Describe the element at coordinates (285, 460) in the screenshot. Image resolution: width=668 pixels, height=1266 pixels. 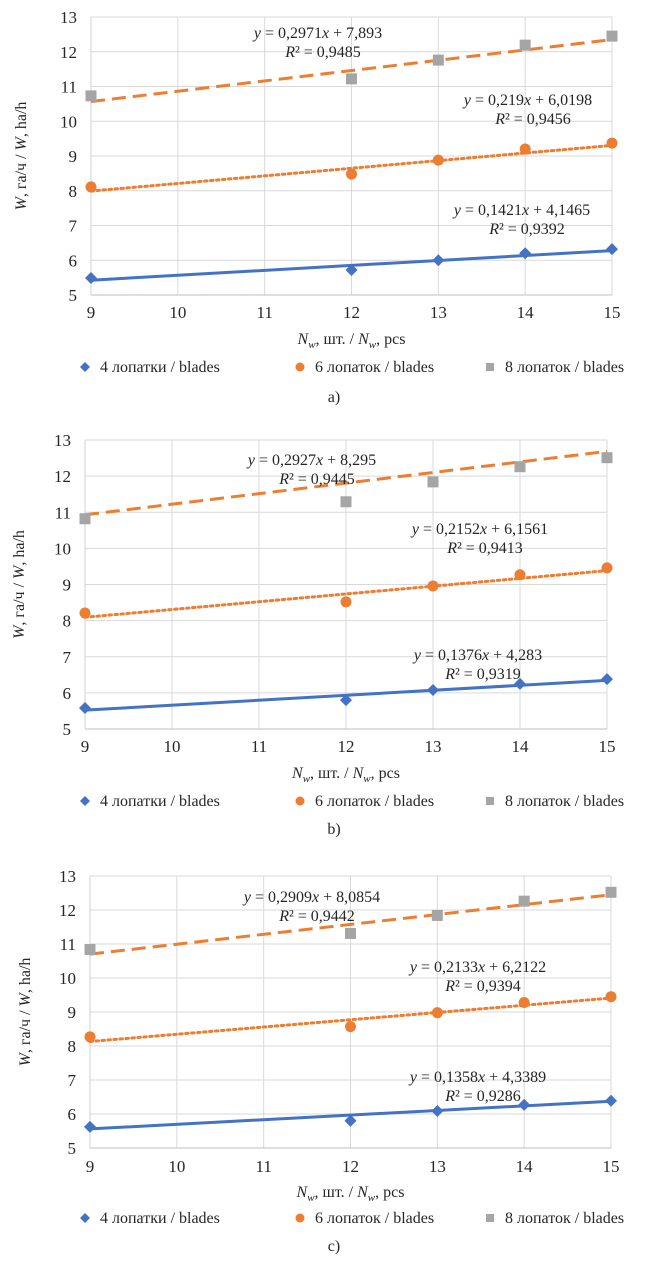
I see `eq-coef: = 0,2927` at that location.